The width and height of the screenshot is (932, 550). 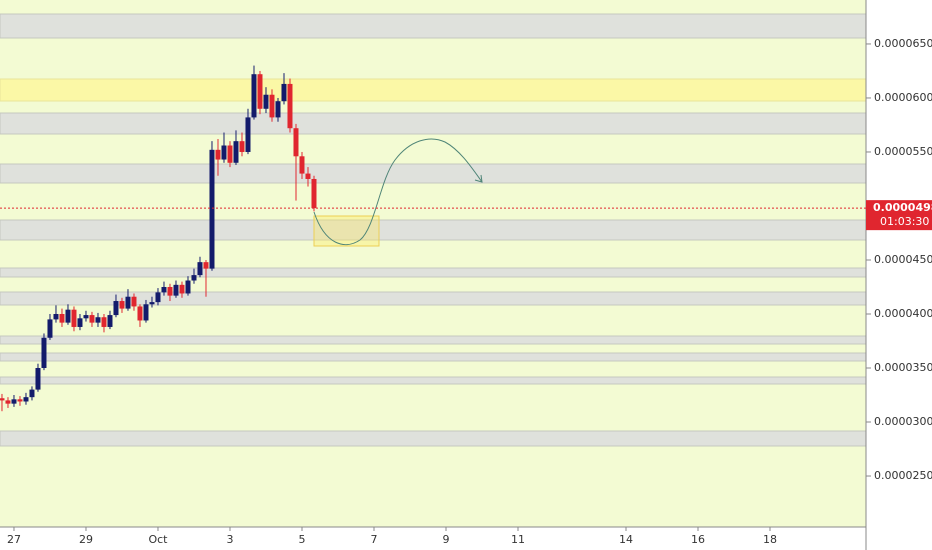 What do you see at coordinates (518, 539) in the screenshot?
I see `x-tick-label: 11` at bounding box center [518, 539].